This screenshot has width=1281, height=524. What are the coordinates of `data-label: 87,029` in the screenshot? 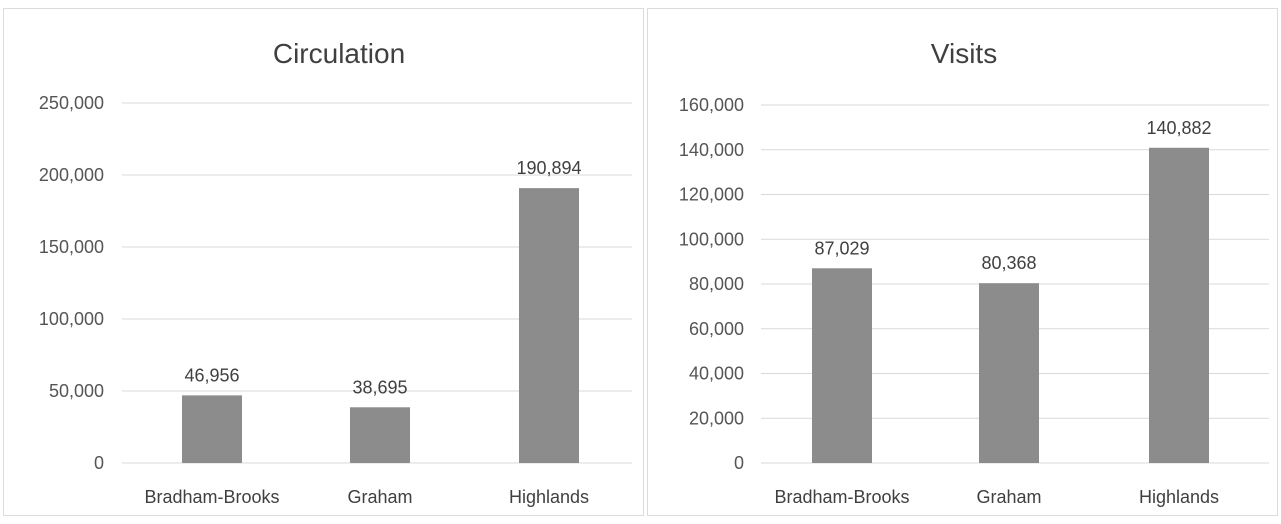 It's located at (841, 248).